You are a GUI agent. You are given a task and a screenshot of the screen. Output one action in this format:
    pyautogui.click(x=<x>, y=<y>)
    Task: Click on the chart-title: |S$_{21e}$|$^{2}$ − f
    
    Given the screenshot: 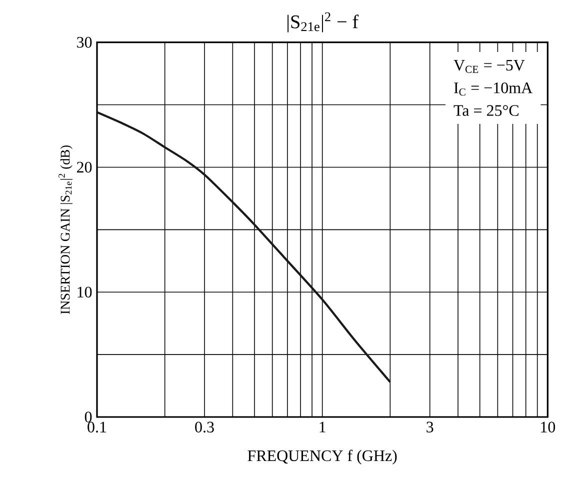 What is the action you would take?
    pyautogui.click(x=323, y=22)
    